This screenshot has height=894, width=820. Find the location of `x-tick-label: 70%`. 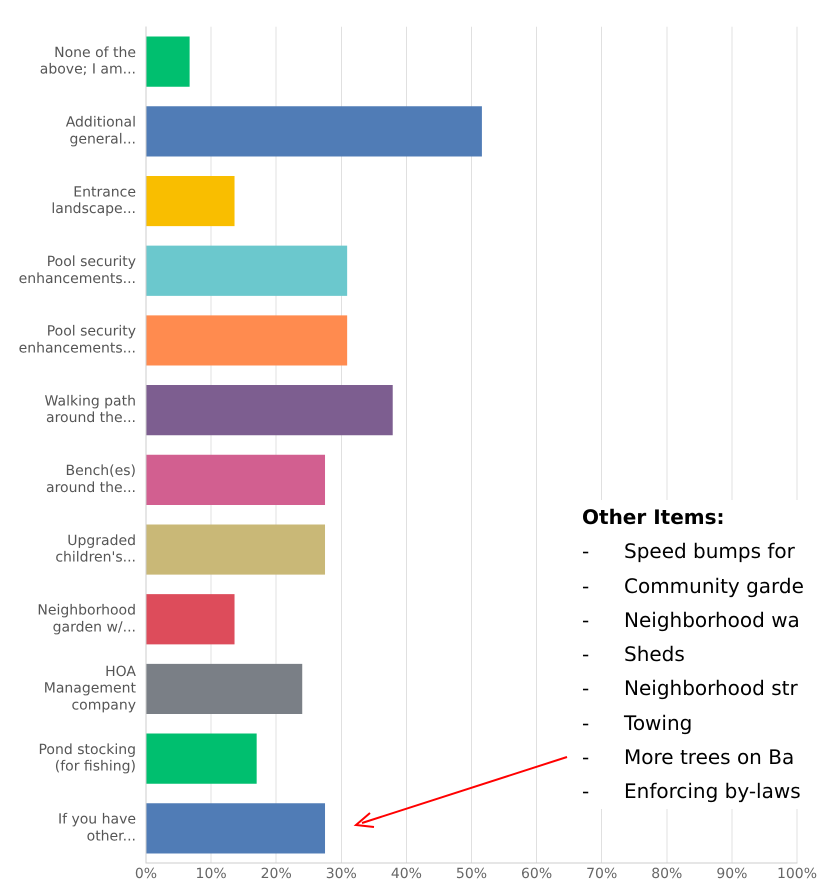

x-tick-label: 70% is located at coordinates (602, 874).